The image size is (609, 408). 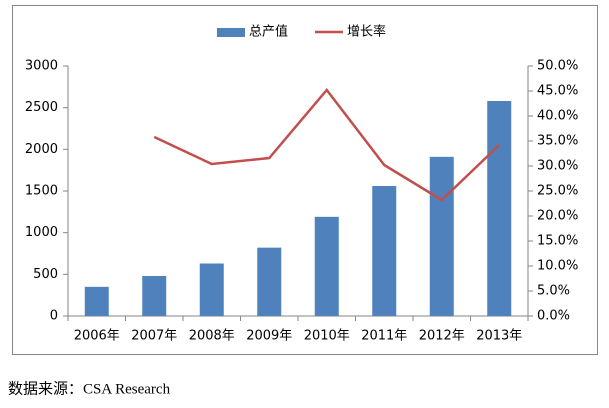 I want to click on y2-tick-label: 35.0%, so click(x=557, y=141).